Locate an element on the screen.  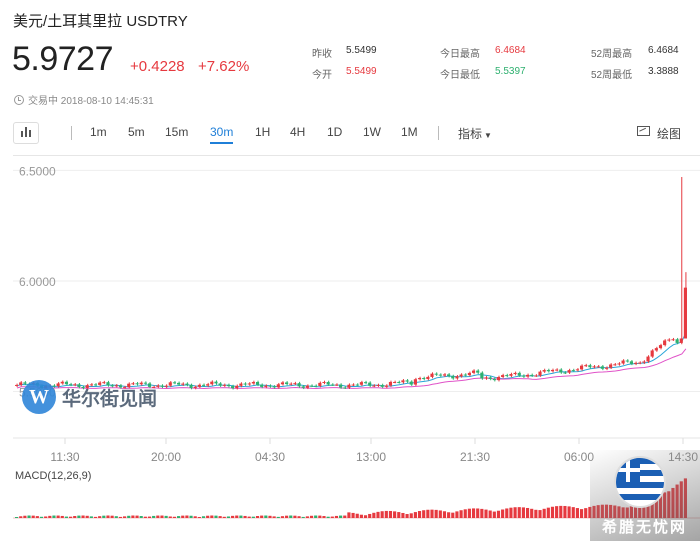
trading-status-text: 交易中 2018-08-10 14:45:31 is located at coordinates (91, 101).